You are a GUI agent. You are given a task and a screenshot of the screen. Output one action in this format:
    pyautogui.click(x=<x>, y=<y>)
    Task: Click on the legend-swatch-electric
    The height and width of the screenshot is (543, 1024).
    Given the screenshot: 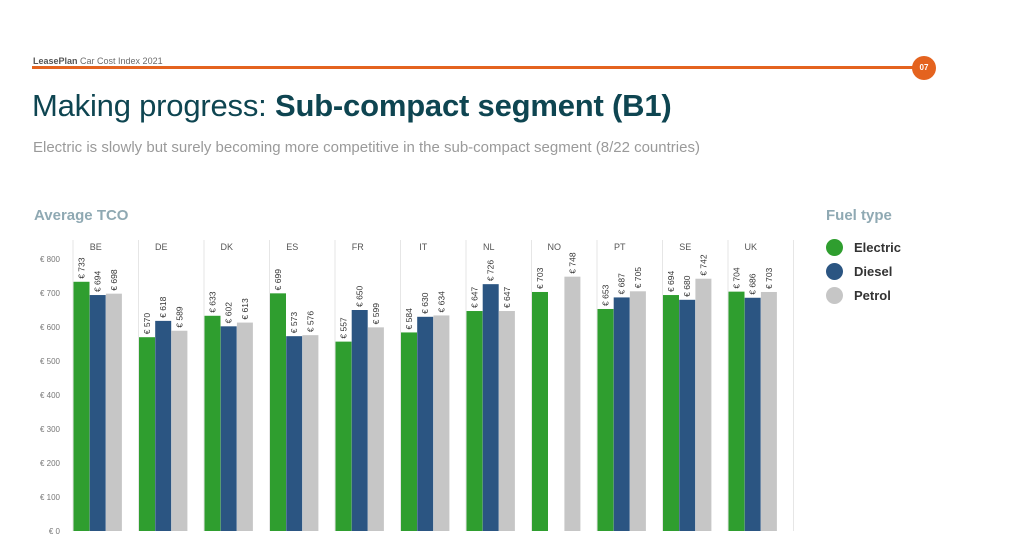 What is the action you would take?
    pyautogui.click(x=834, y=247)
    